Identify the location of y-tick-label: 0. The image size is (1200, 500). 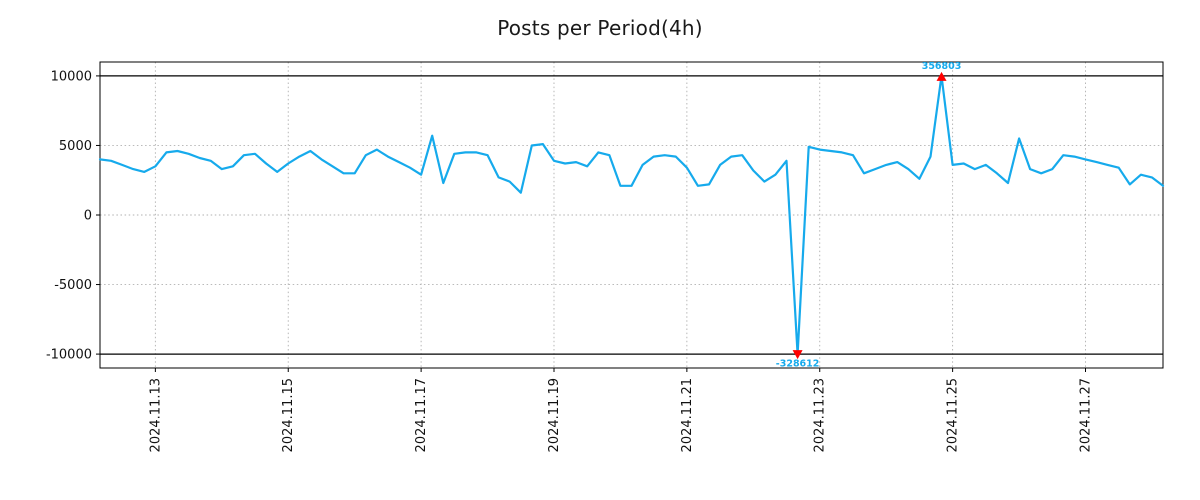
(88, 216).